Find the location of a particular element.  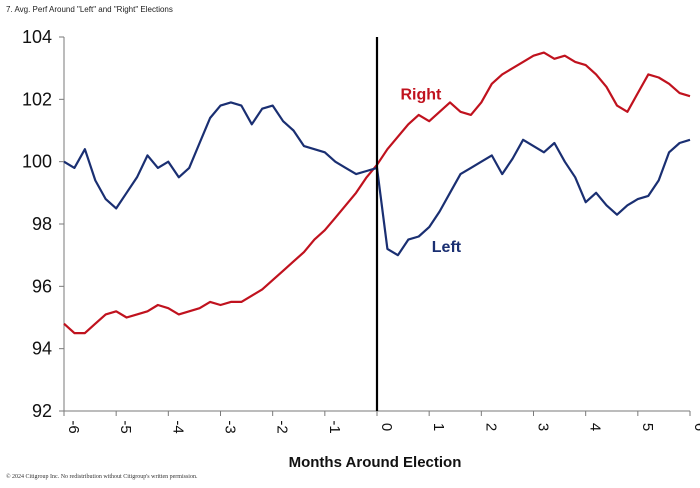

x-tick-label: -1 is located at coordinates (334, 426).